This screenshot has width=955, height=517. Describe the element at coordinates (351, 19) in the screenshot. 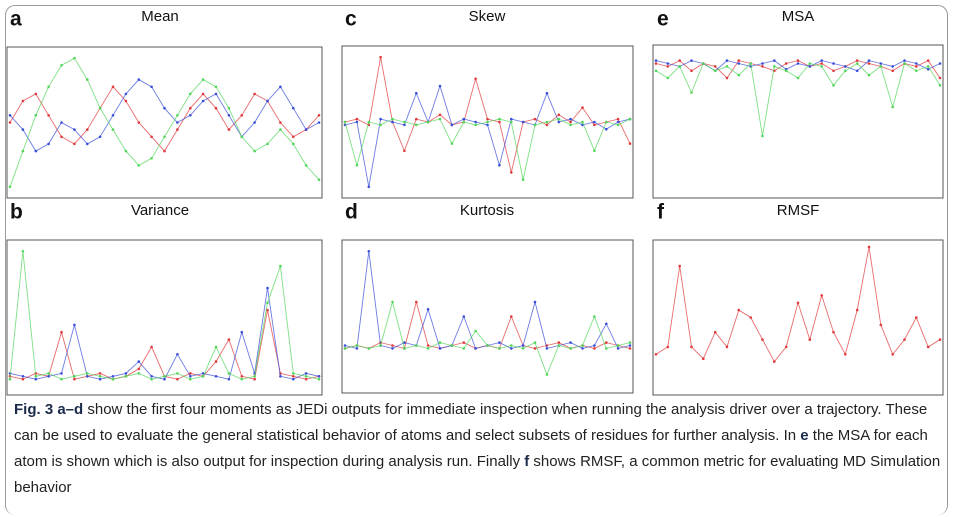

I see `panel-label: c` at that location.